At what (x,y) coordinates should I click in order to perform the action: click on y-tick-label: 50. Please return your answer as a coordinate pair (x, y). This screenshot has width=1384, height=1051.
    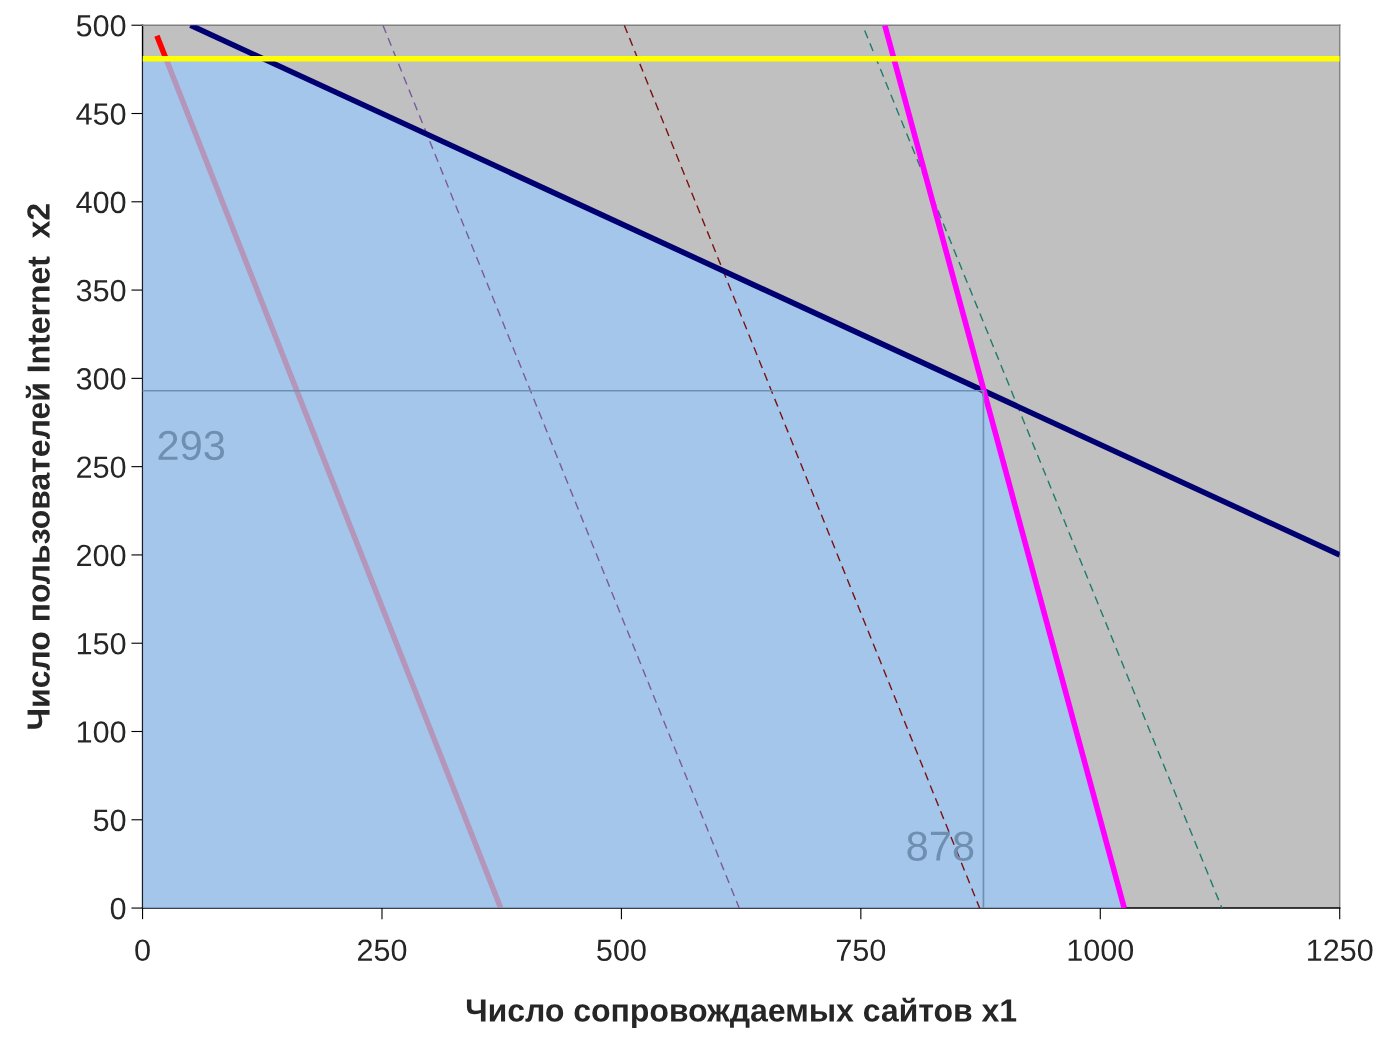
    Looking at the image, I should click on (109, 820).